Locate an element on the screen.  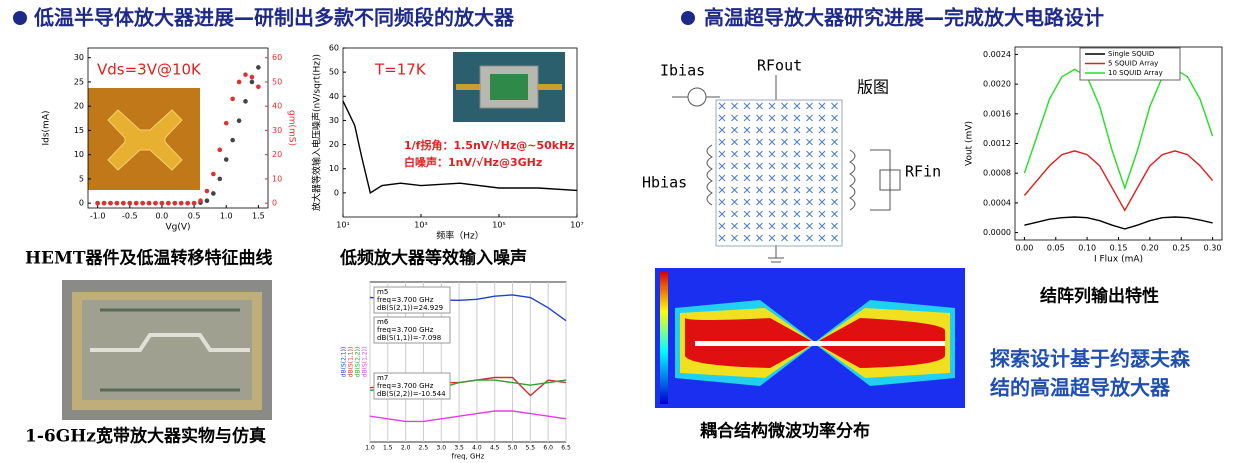
series-label: dB(S(2,2)) is located at coordinates (358, 362).